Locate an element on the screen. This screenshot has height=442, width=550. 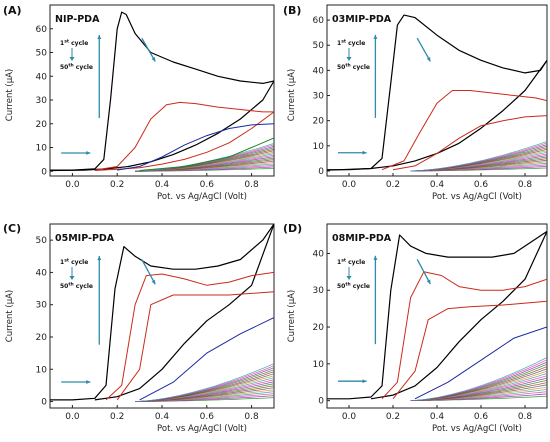
y-tick-label: 50 is located at coordinates (42, 241).